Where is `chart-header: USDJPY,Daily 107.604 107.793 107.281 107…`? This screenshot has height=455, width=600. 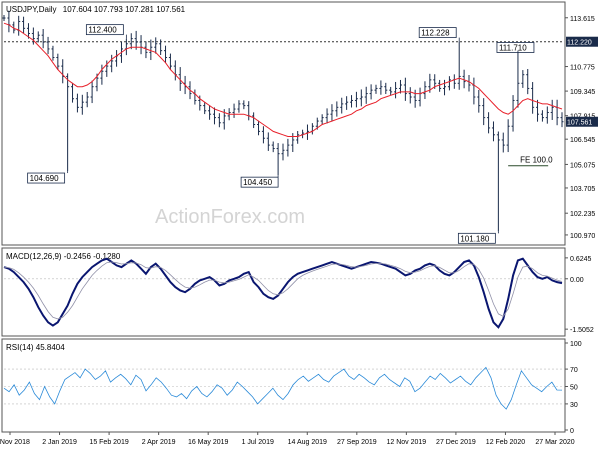
chart-header: USDJPY,Daily 107.604 107.793 107.281 107… is located at coordinates (96, 9).